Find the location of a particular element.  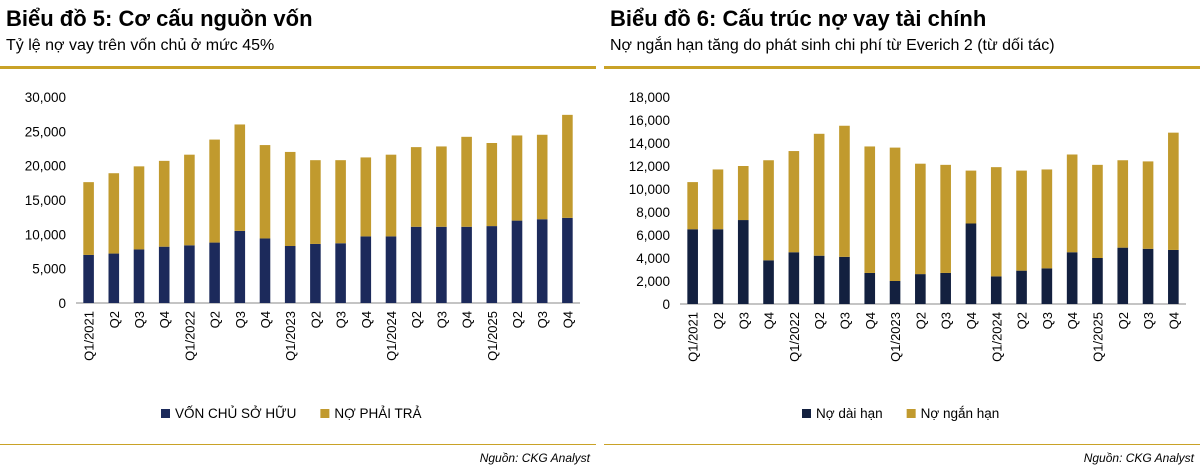

x-tick-label: Q1/2024 is located at coordinates (391, 336).